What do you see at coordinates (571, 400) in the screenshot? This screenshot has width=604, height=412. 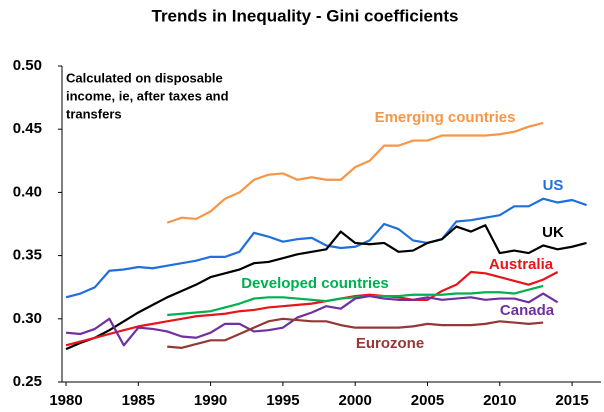 I see `x-tick-label: 2015` at bounding box center [571, 400].